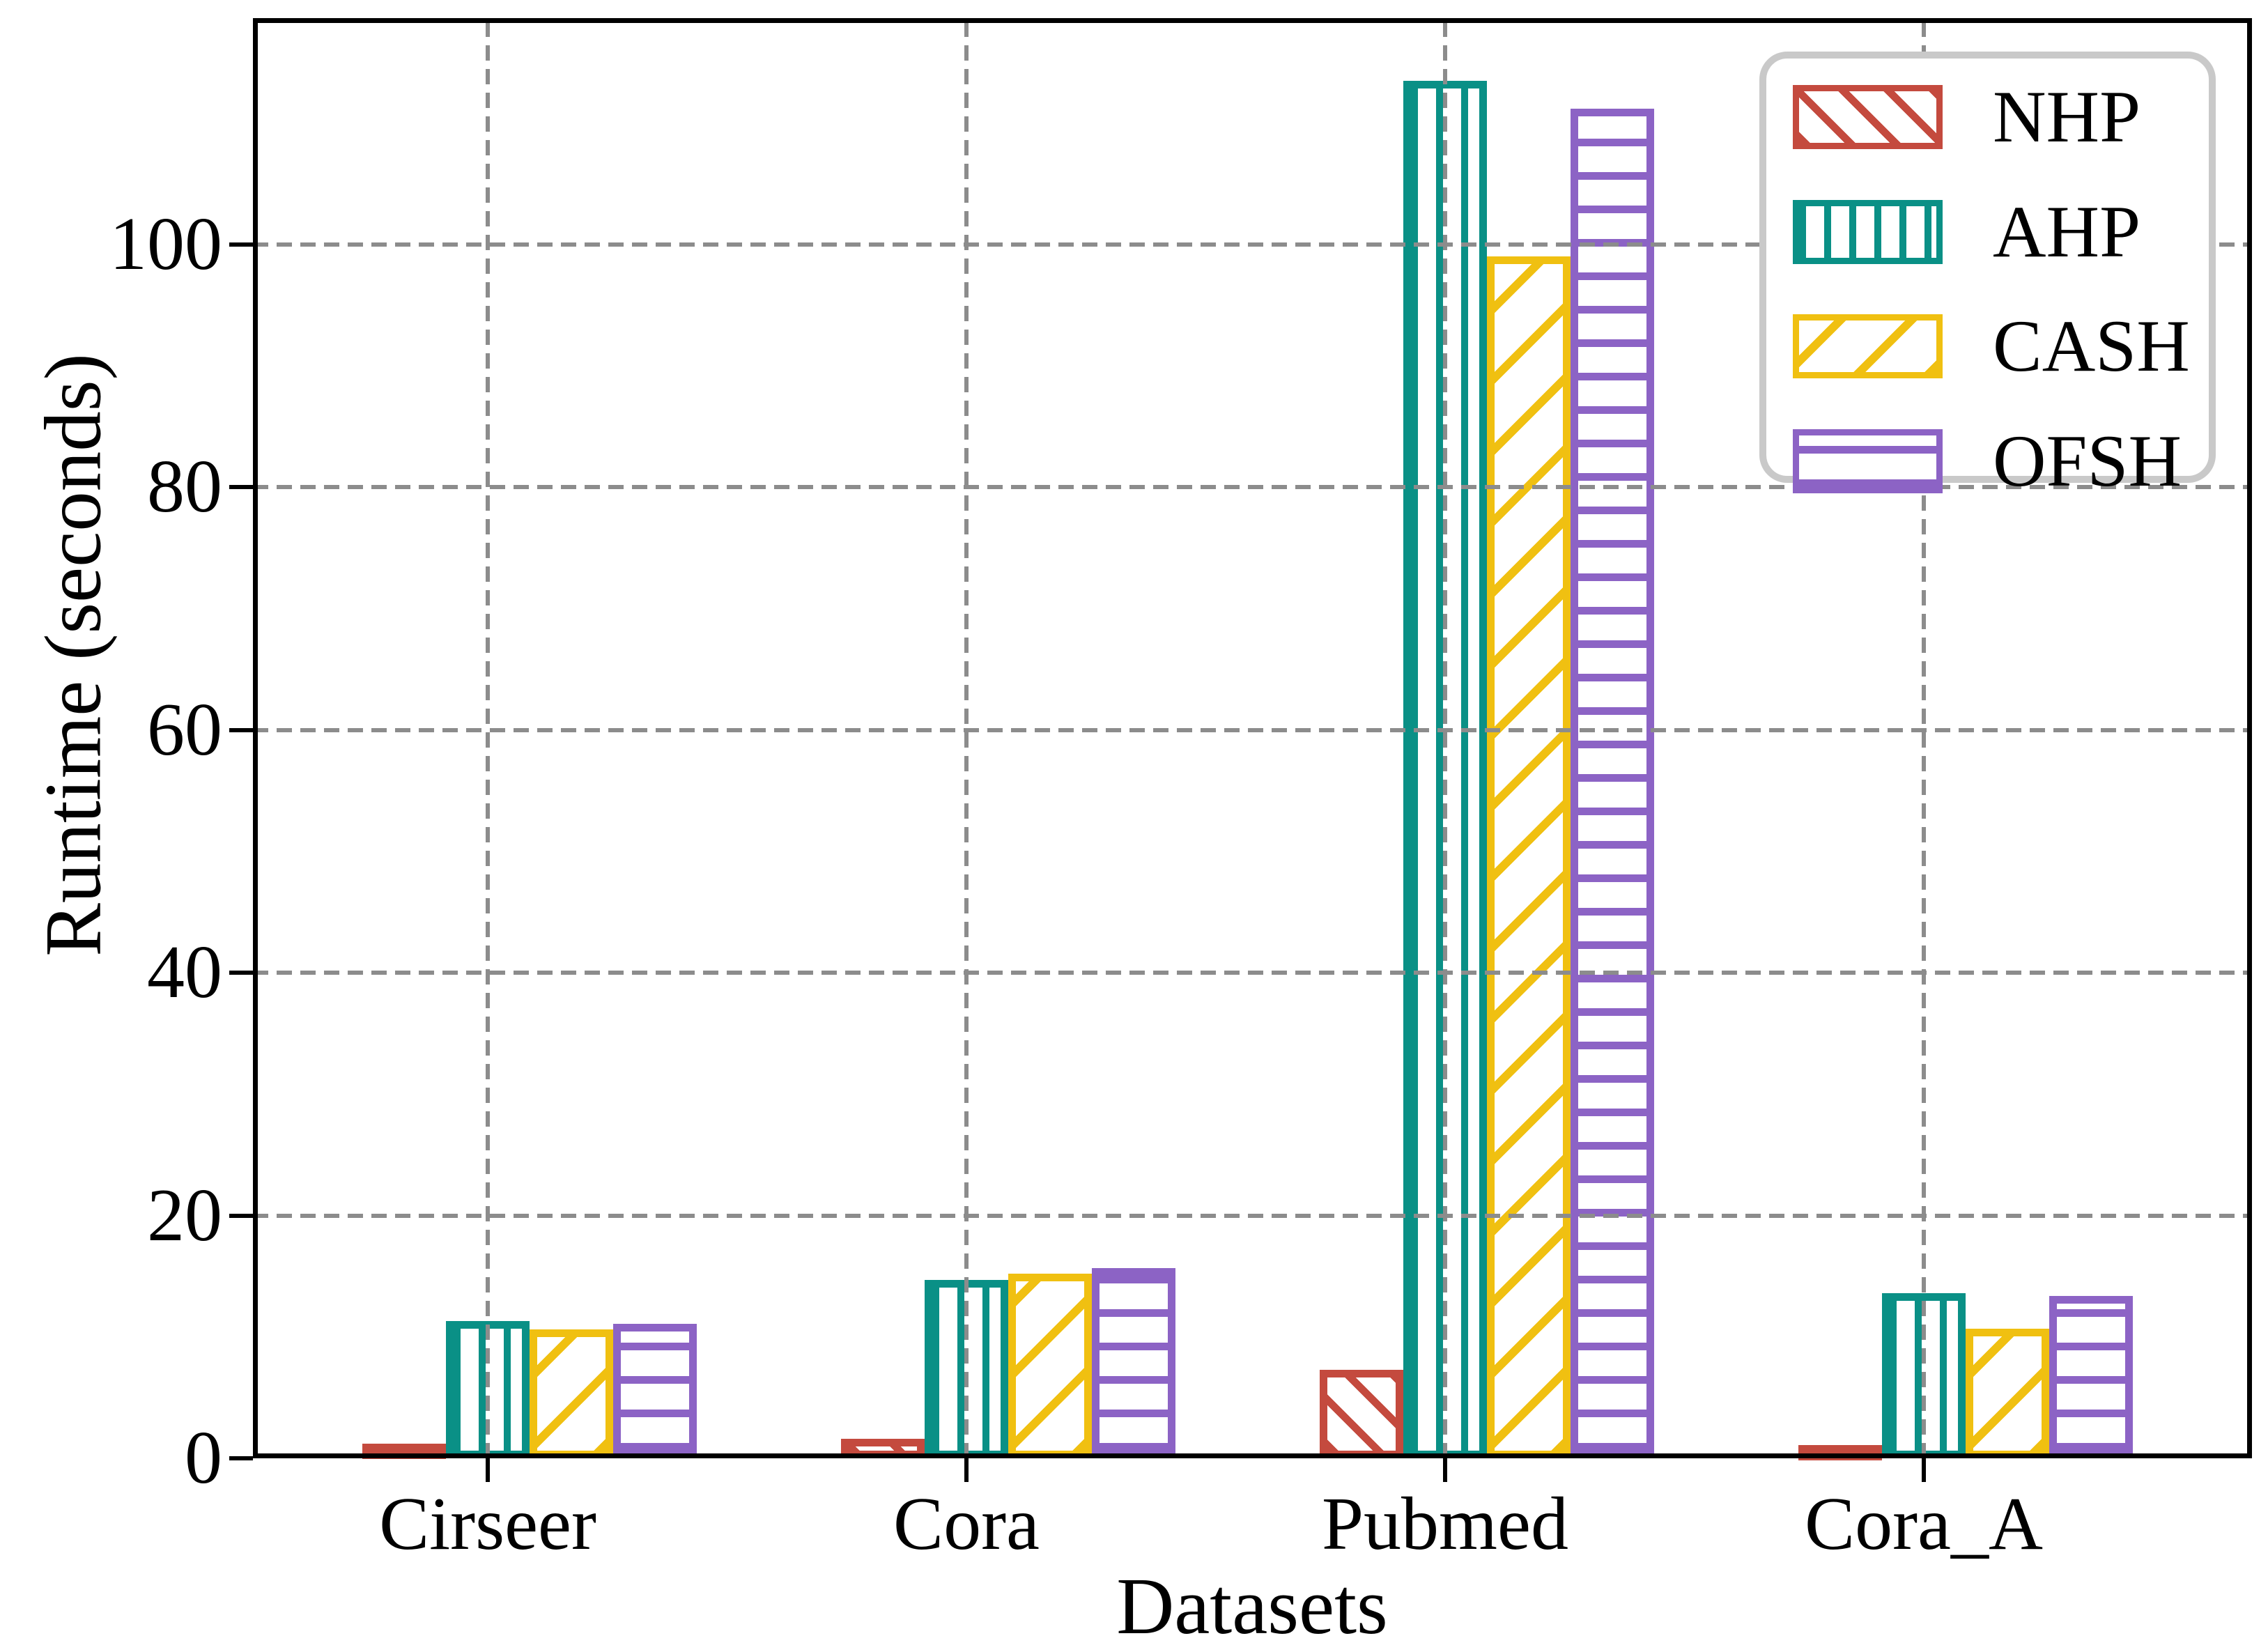 This screenshot has height=1652, width=2268. Describe the element at coordinates (184, 972) in the screenshot. I see `y-tick-label: 40` at that location.